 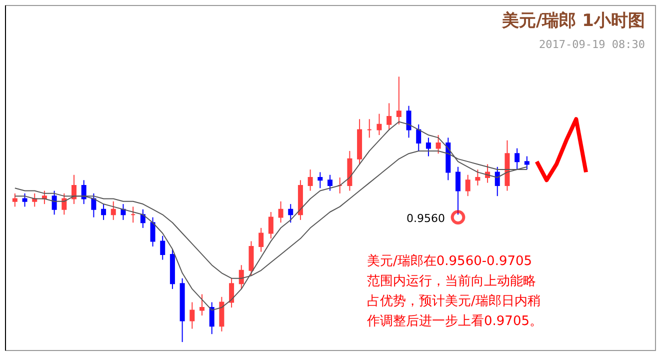 I want to click on chart-title: 美元/瑞郎 1小时图, so click(x=573, y=21).